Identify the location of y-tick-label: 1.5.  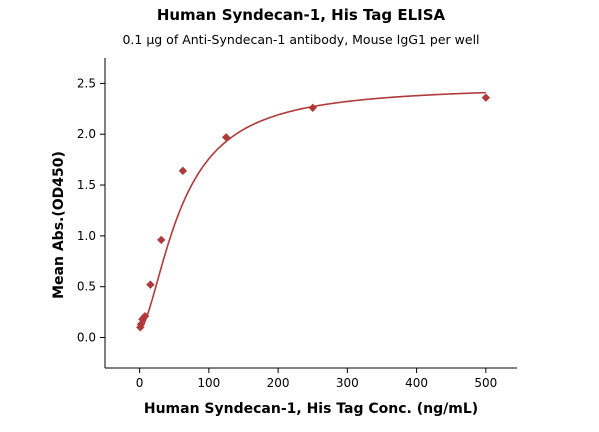
(86, 185).